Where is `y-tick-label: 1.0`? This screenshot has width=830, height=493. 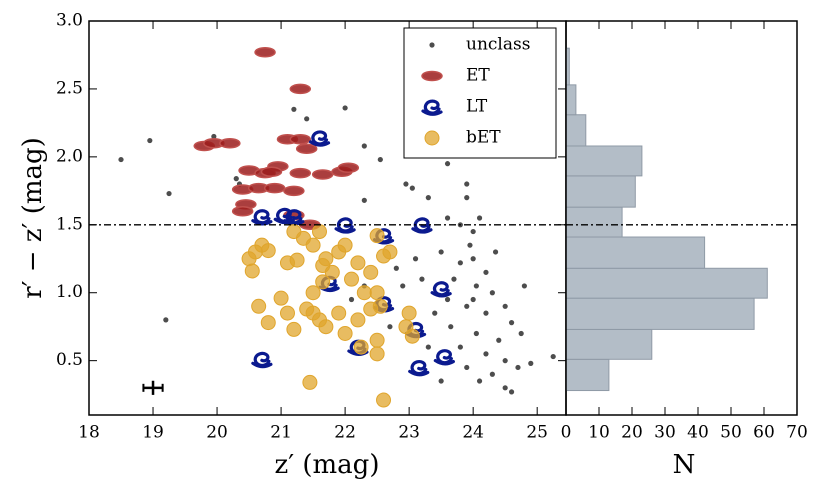
y-tick-label: 1.0 is located at coordinates (69, 292).